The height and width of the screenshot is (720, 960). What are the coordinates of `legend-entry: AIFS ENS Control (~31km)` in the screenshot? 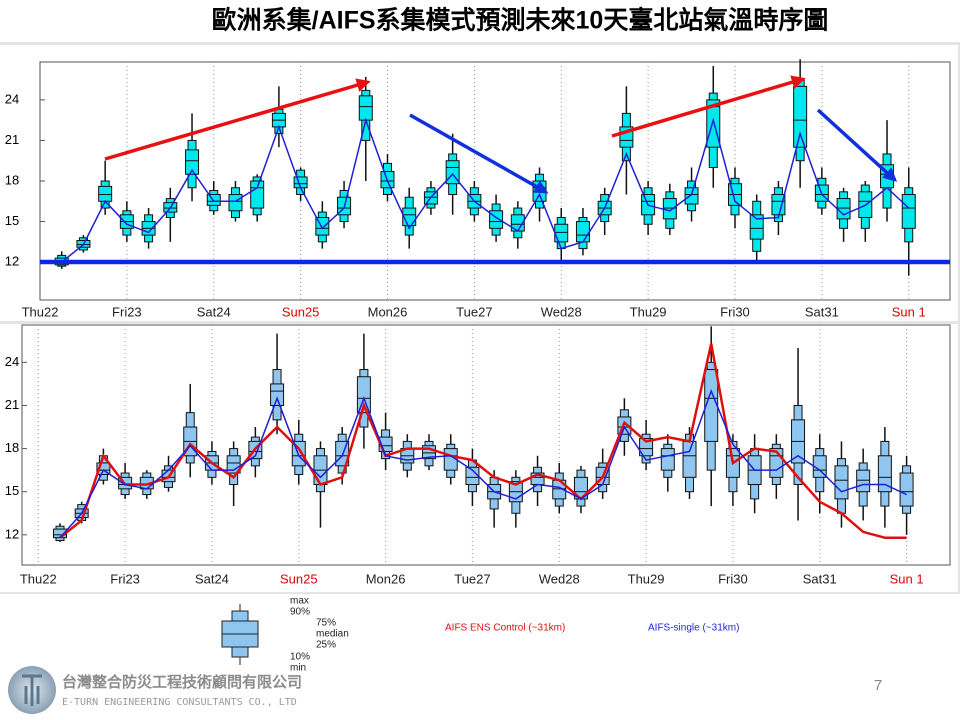 It's located at (505, 628).